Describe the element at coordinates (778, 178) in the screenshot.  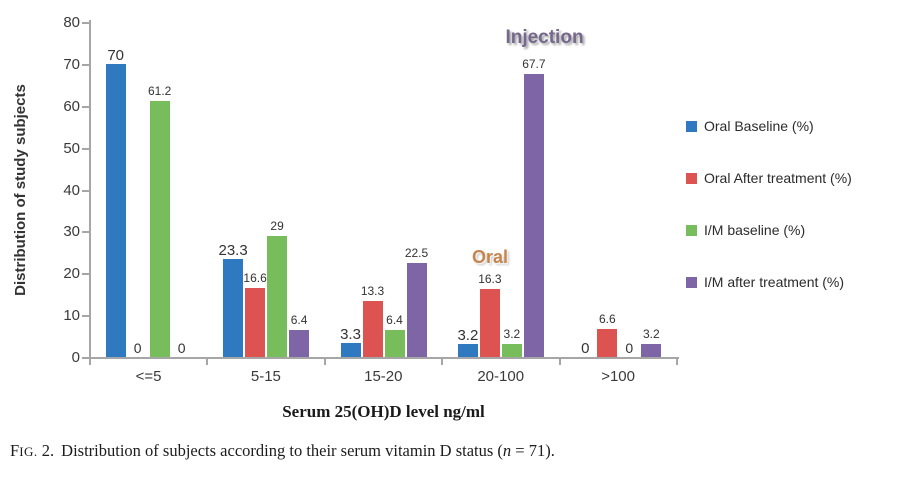
I see `legend-label: Oral After treatment (%)` at that location.